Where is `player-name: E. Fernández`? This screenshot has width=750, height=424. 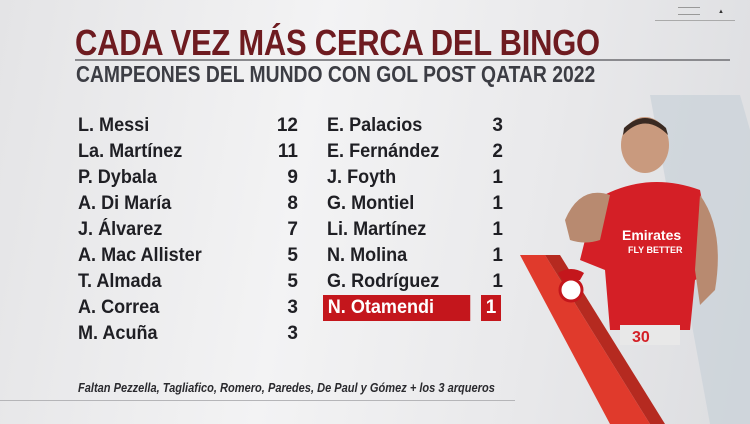 player-name: E. Fernández is located at coordinates (383, 151).